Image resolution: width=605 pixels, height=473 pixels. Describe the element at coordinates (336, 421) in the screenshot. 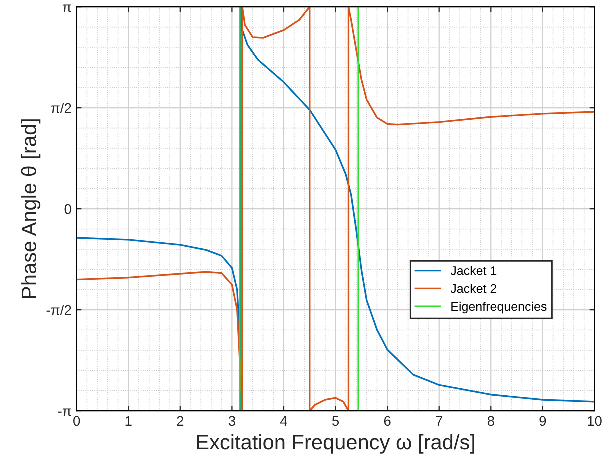

I see `x-tick-label: 5` at that location.